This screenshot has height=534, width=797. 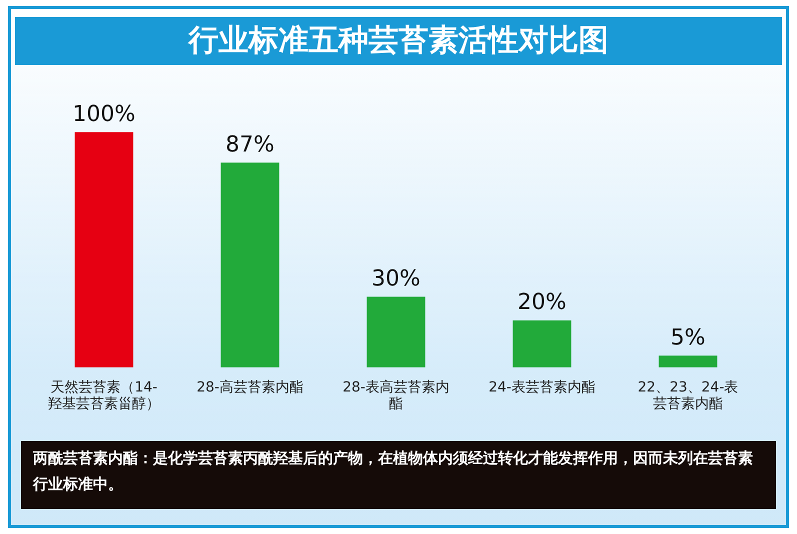 What do you see at coordinates (688, 395) in the screenshot?
I see `x-tick-label: 22、23、24-表芸苔素内酯` at bounding box center [688, 395].